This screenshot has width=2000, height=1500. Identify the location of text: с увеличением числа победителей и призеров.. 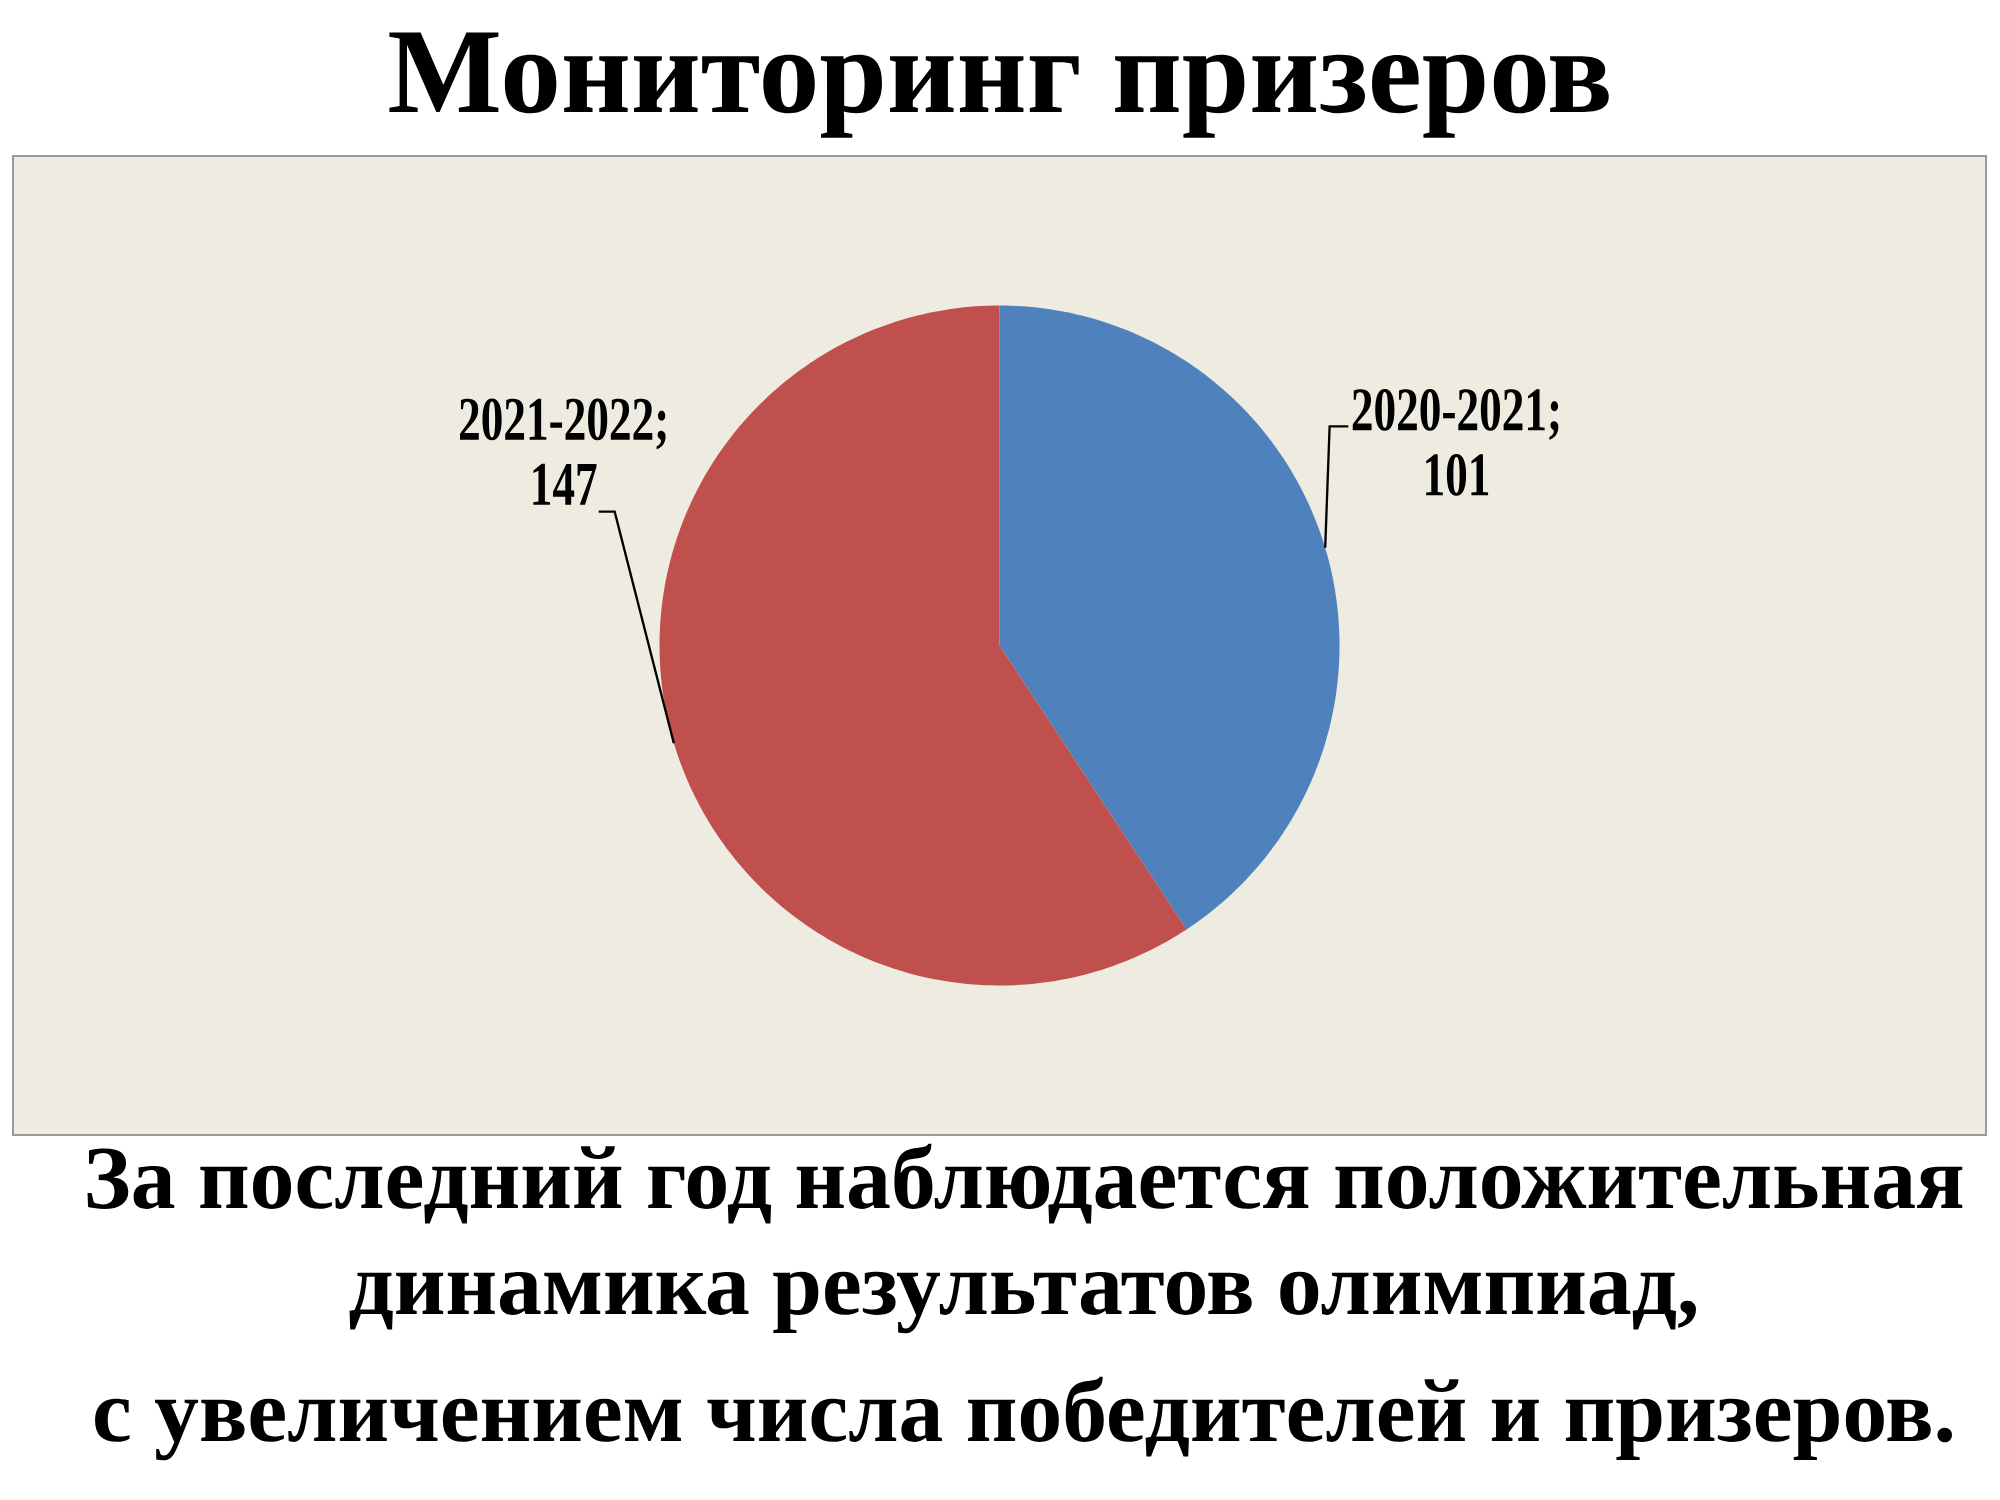
(1023, 1418).